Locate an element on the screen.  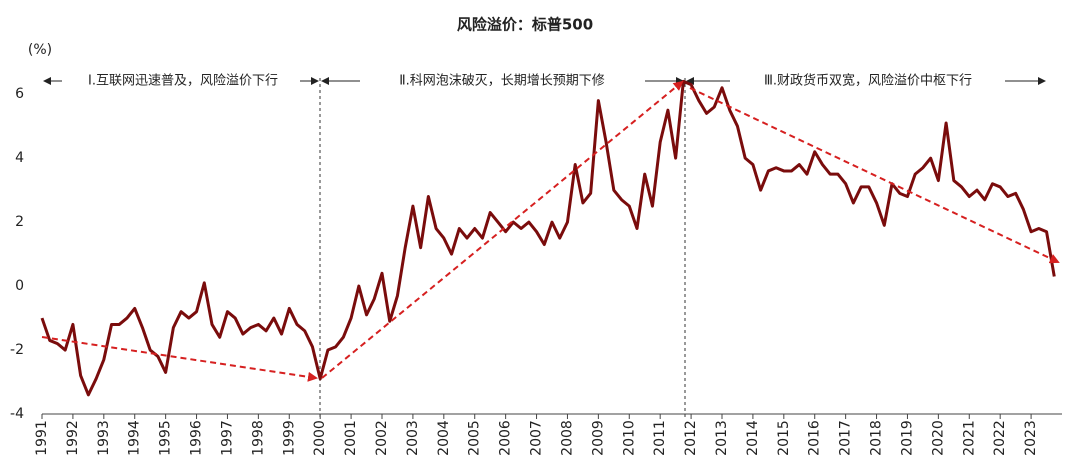
x-tick-label: 1998 is located at coordinates (258, 438).